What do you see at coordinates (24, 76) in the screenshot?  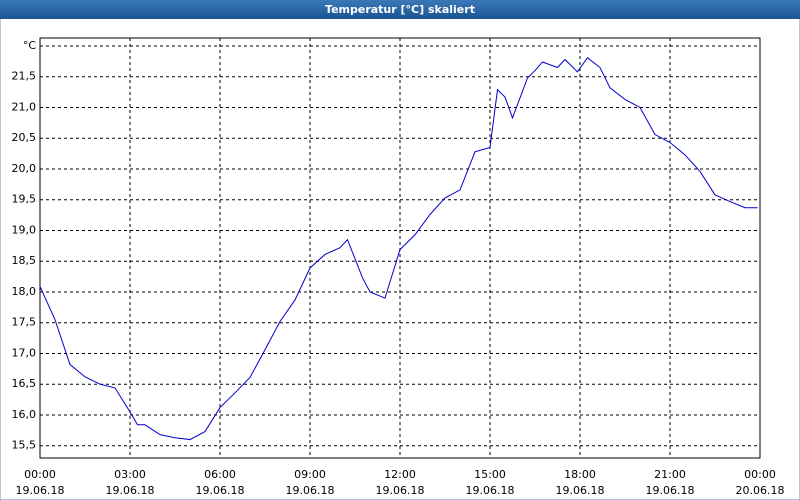 I see `y-tick-label: 21,5` at bounding box center [24, 76].